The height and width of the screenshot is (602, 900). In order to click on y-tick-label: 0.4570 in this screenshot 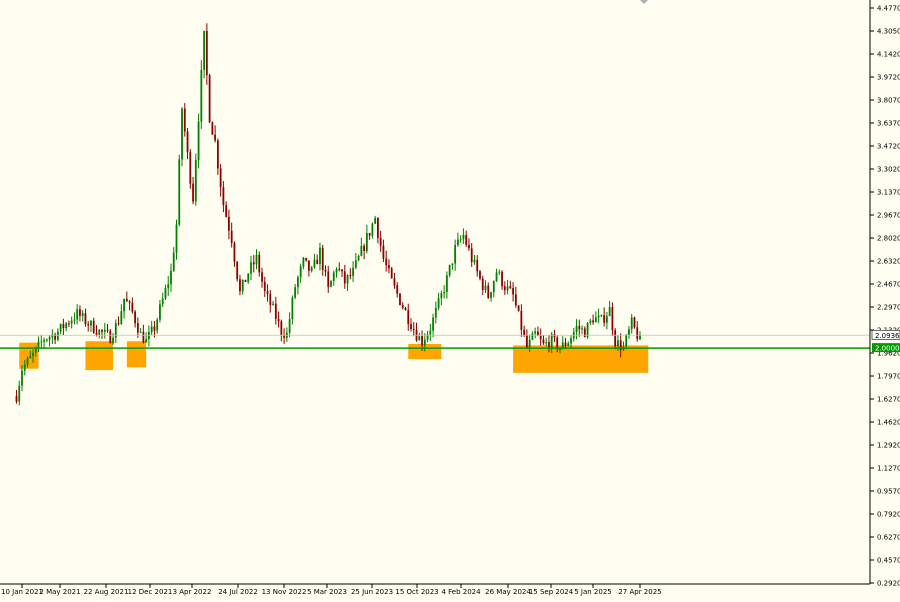, I will do `click(888, 561)`.